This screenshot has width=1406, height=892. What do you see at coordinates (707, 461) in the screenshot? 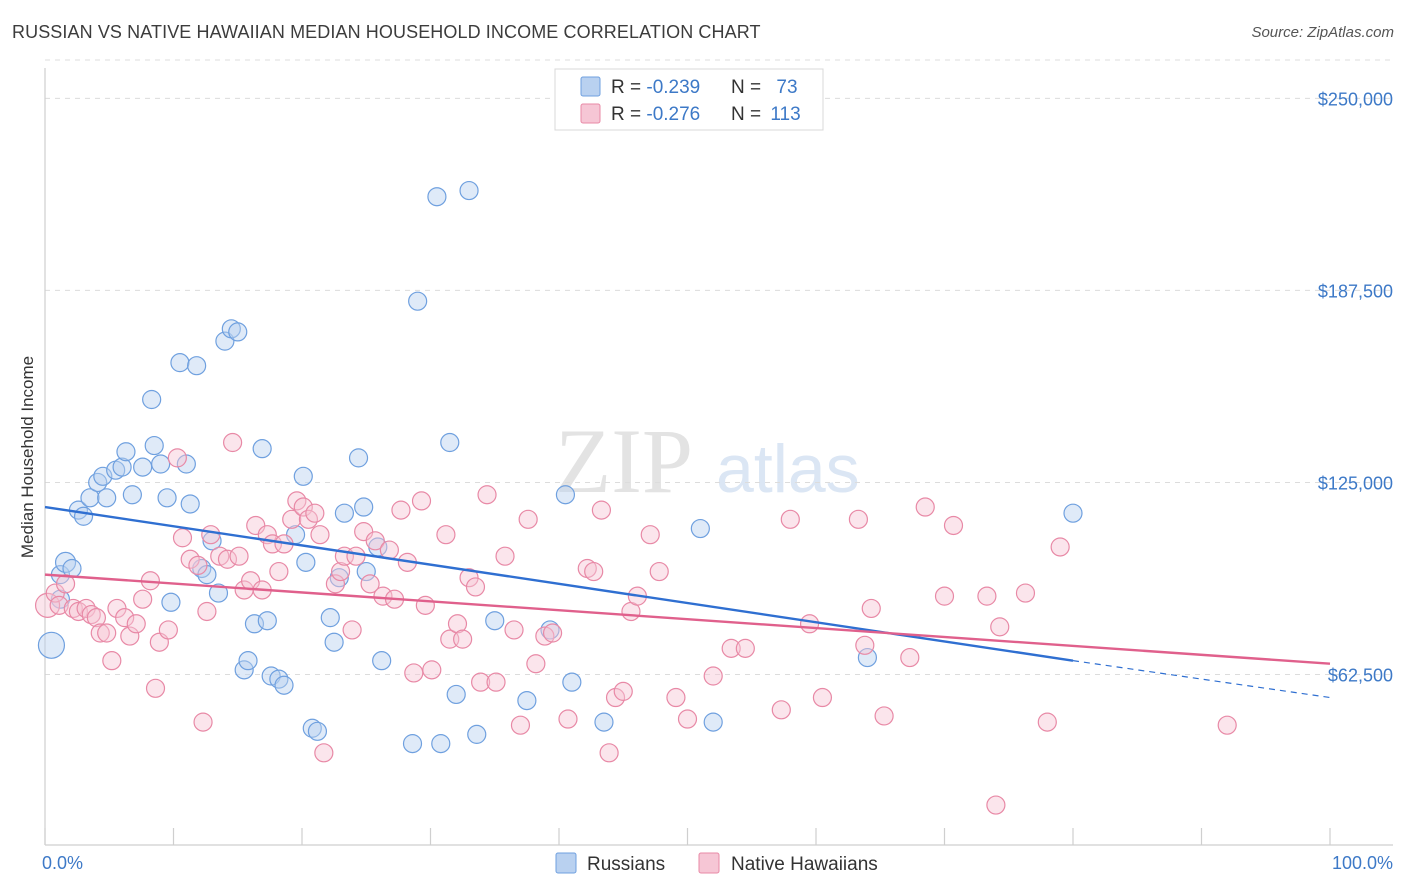
I see `zipatlas-watermark: ZIP atlas` at bounding box center [707, 461].